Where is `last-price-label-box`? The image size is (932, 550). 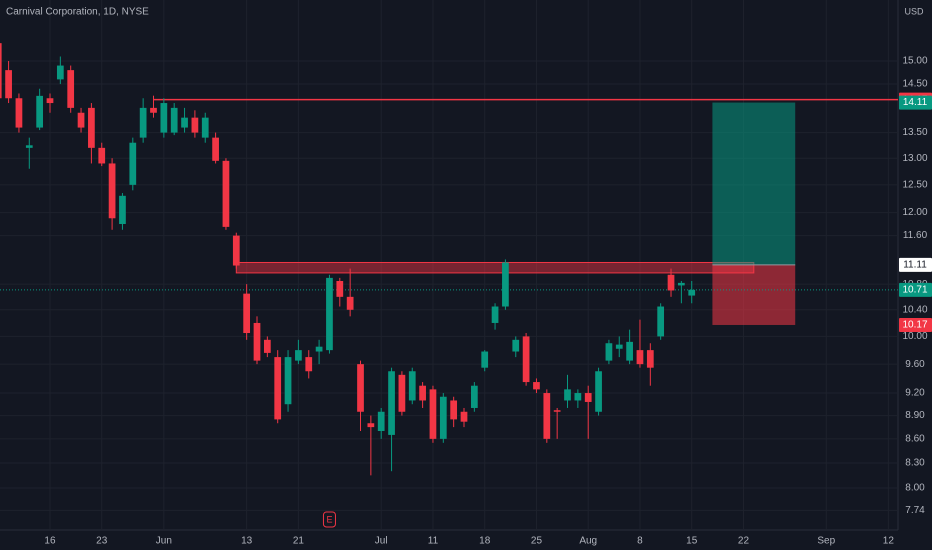
last-price-label-box is located at coordinates (915, 289).